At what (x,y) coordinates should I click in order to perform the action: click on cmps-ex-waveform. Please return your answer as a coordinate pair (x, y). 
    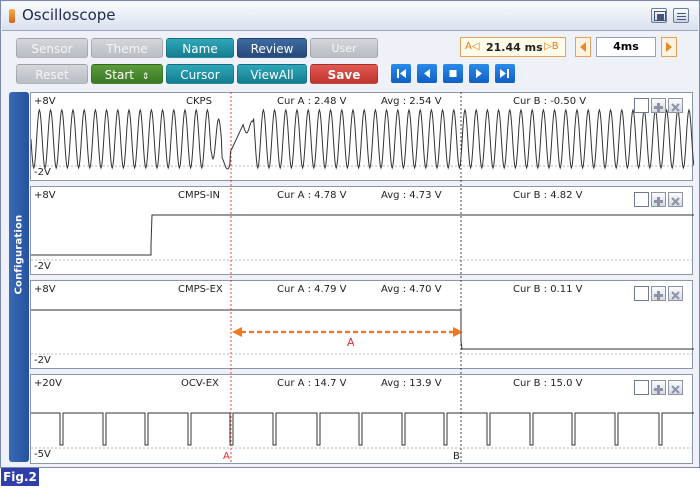
    Looking at the image, I should click on (362, 332).